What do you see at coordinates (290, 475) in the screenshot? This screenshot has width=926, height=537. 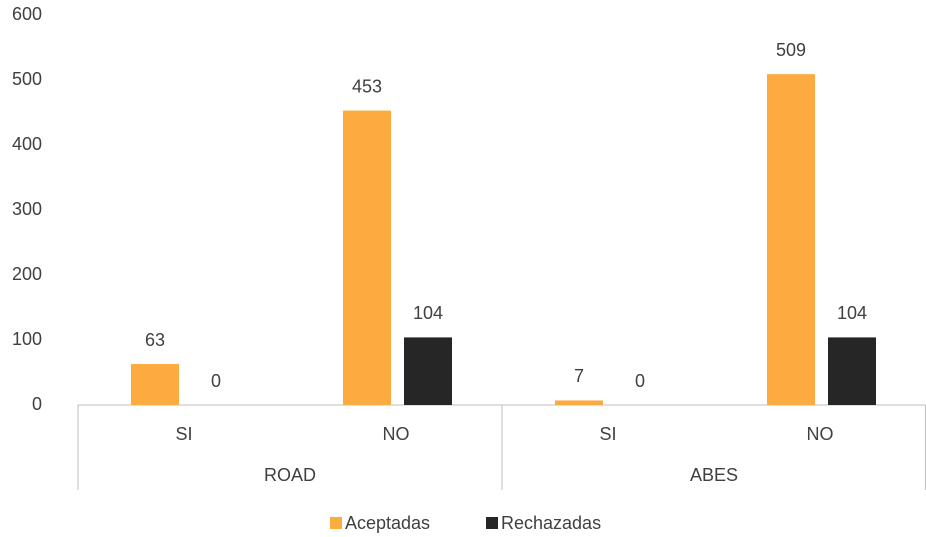 I see `group-label: ROAD` at bounding box center [290, 475].